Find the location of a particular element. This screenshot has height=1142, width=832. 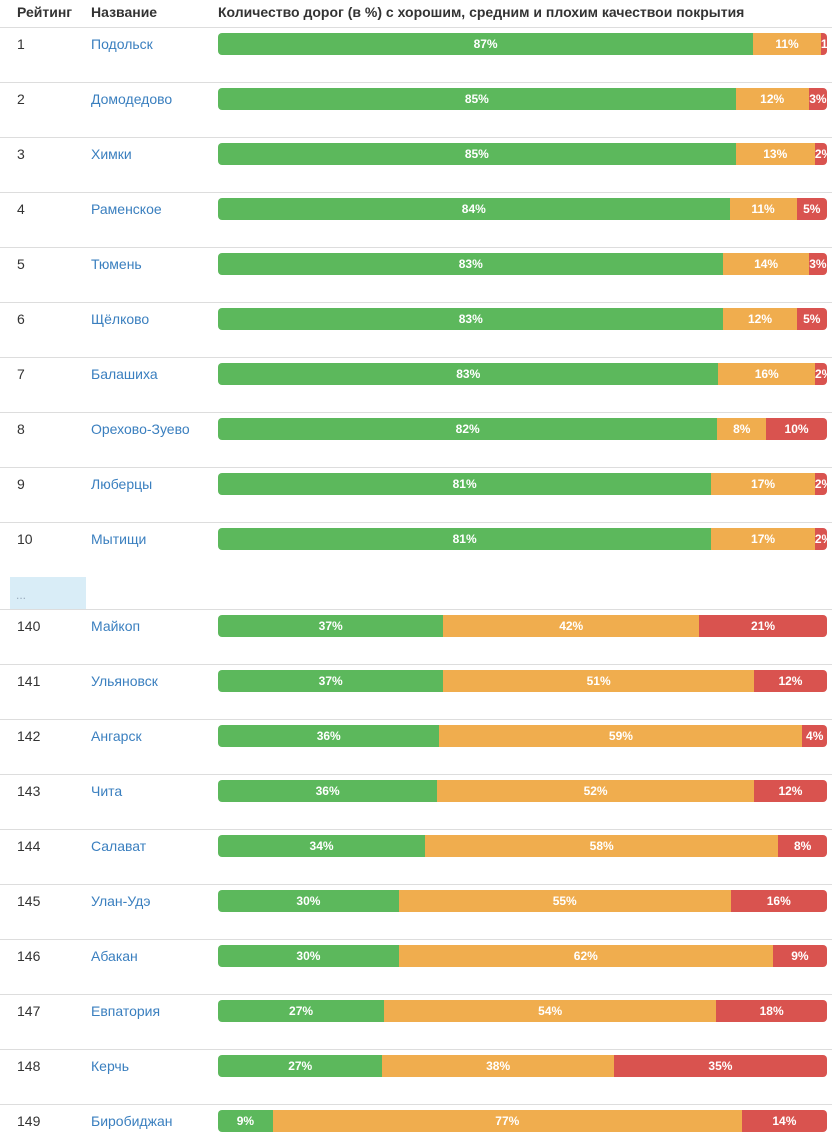

city-link: Улан-Удэ is located at coordinates (121, 901).